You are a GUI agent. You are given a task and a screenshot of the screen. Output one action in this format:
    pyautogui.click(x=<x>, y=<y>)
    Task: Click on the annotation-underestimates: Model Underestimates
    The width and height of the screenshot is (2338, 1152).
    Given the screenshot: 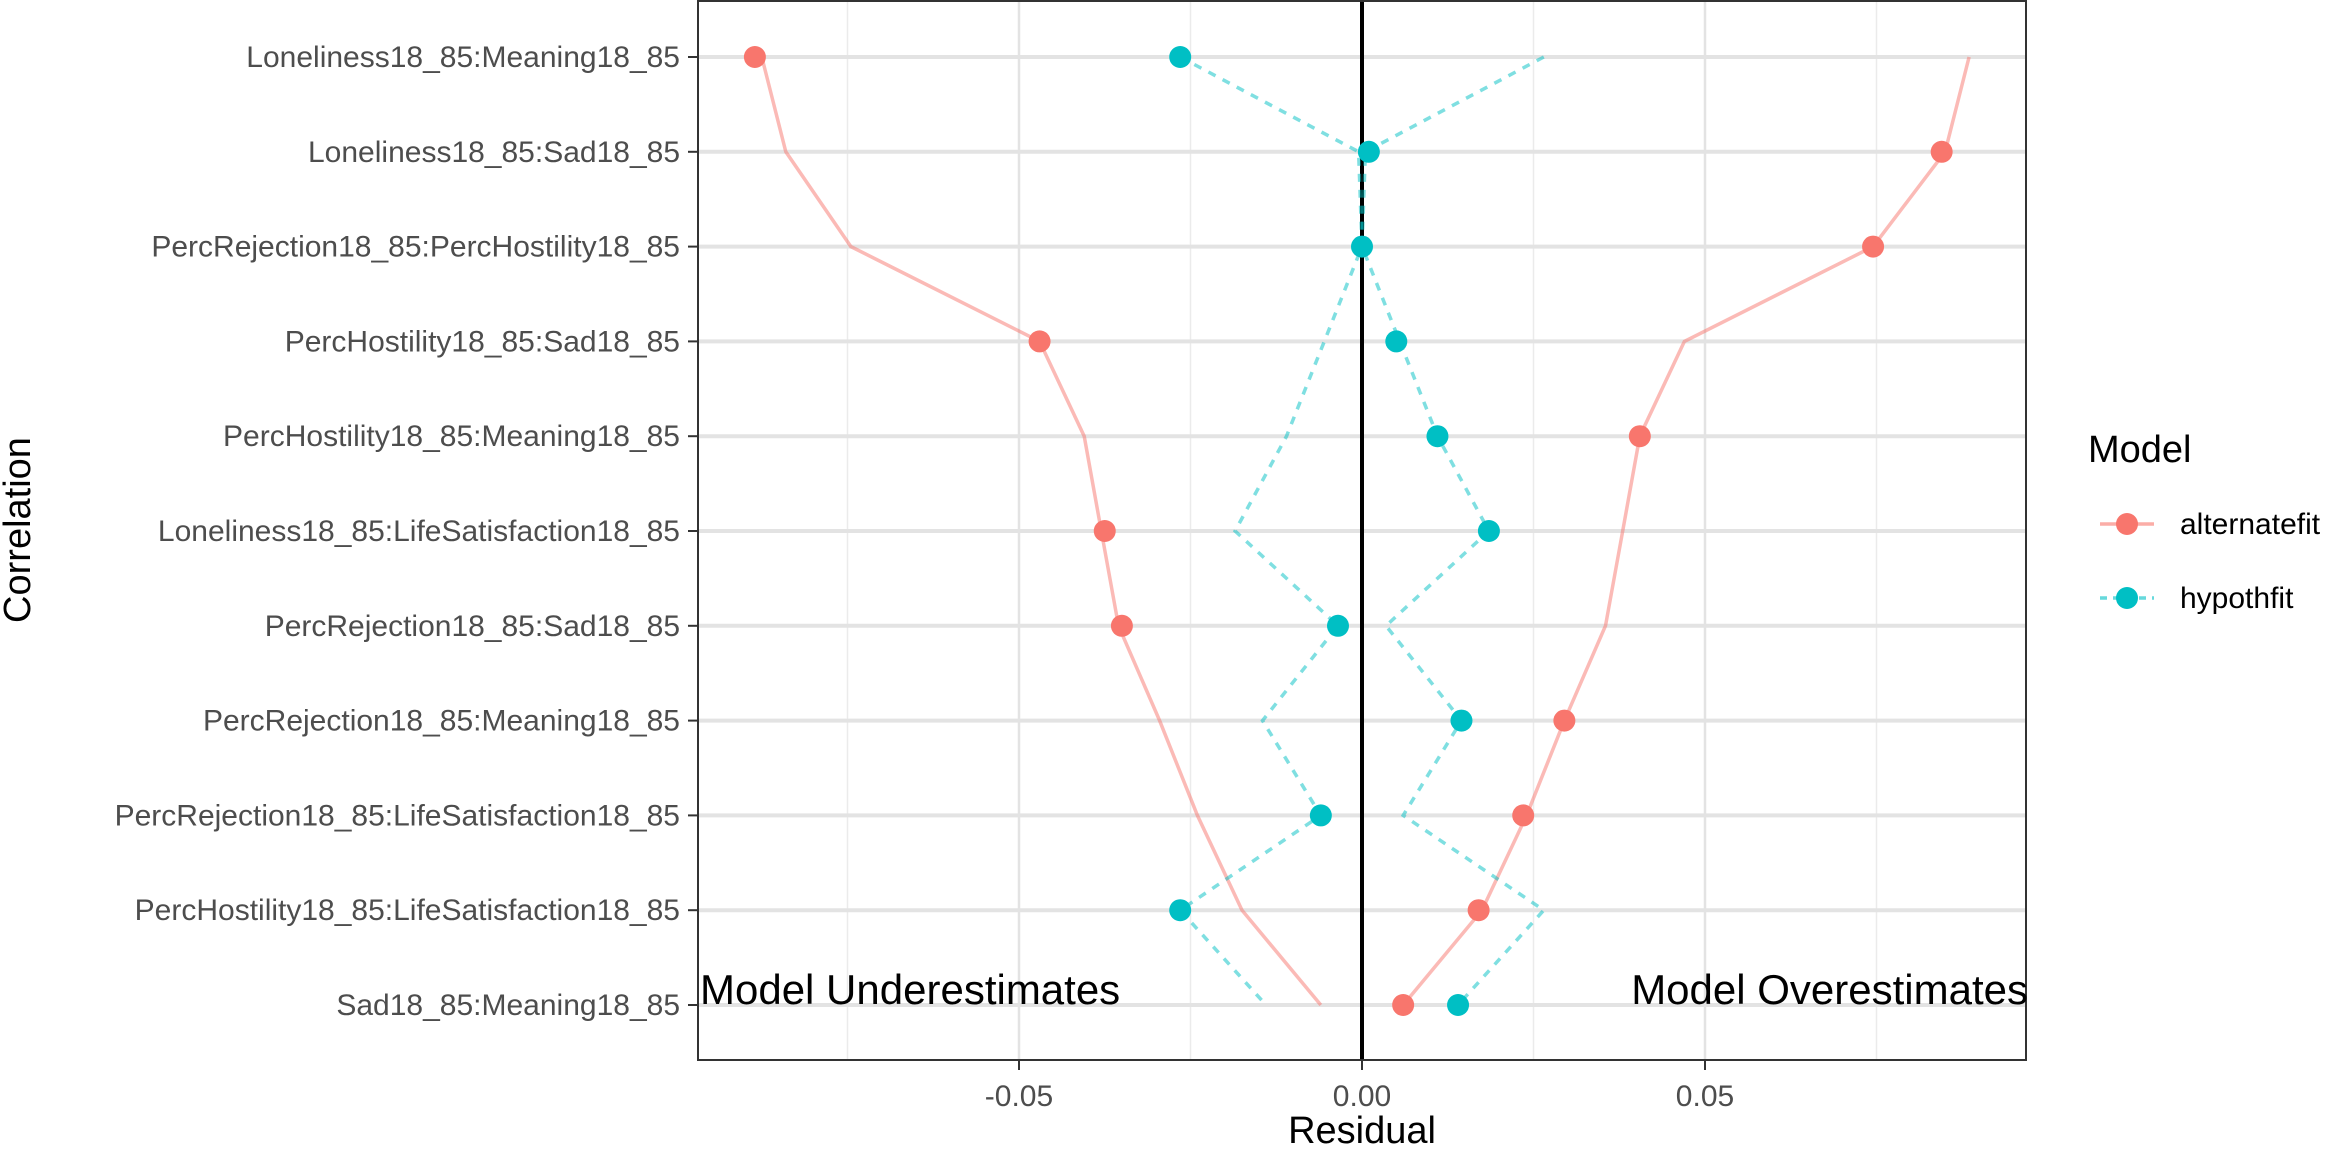 What is the action you would take?
    pyautogui.click(x=910, y=989)
    